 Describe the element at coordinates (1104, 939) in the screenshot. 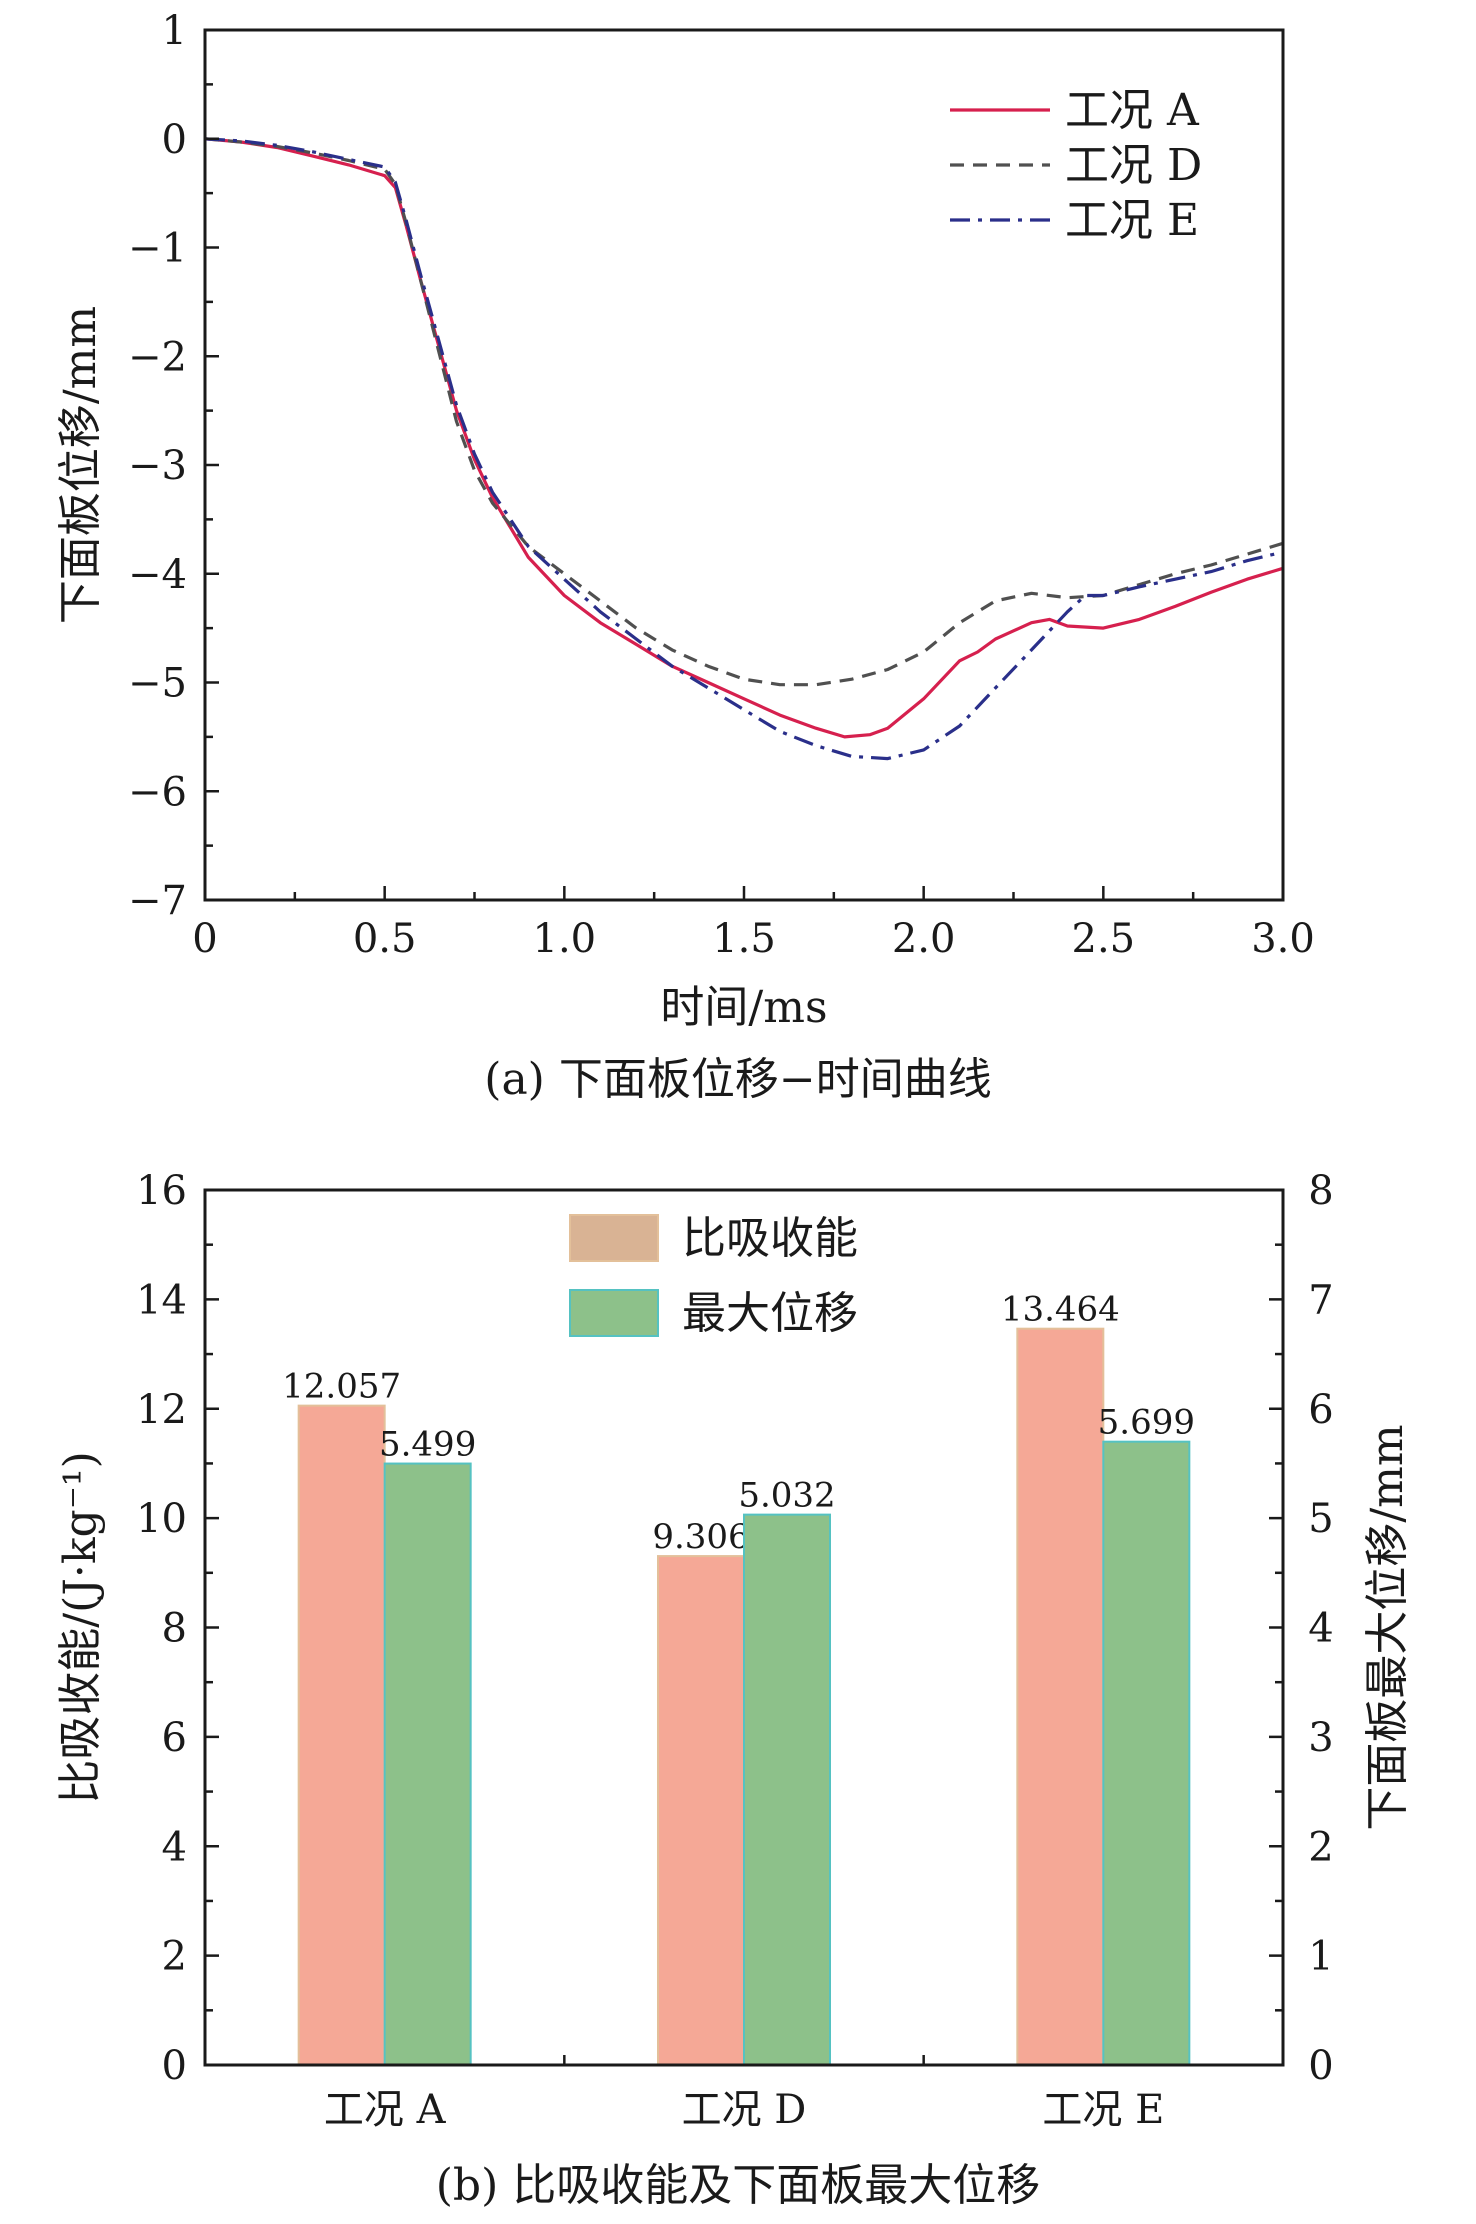

I see `x-tick-label: 2.5` at that location.